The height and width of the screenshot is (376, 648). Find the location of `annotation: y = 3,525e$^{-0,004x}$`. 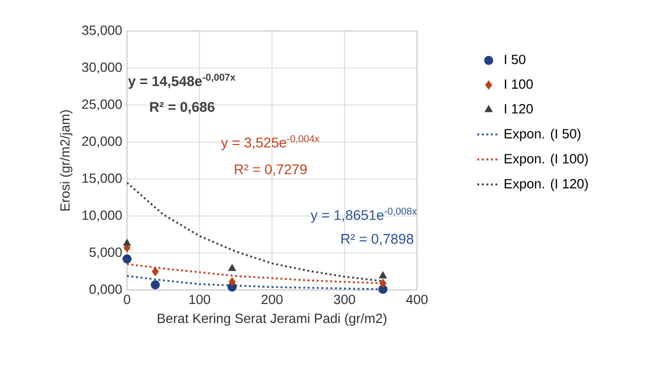

annotation: y = 3,525e$^{-0,004x}$ is located at coordinates (270, 142).